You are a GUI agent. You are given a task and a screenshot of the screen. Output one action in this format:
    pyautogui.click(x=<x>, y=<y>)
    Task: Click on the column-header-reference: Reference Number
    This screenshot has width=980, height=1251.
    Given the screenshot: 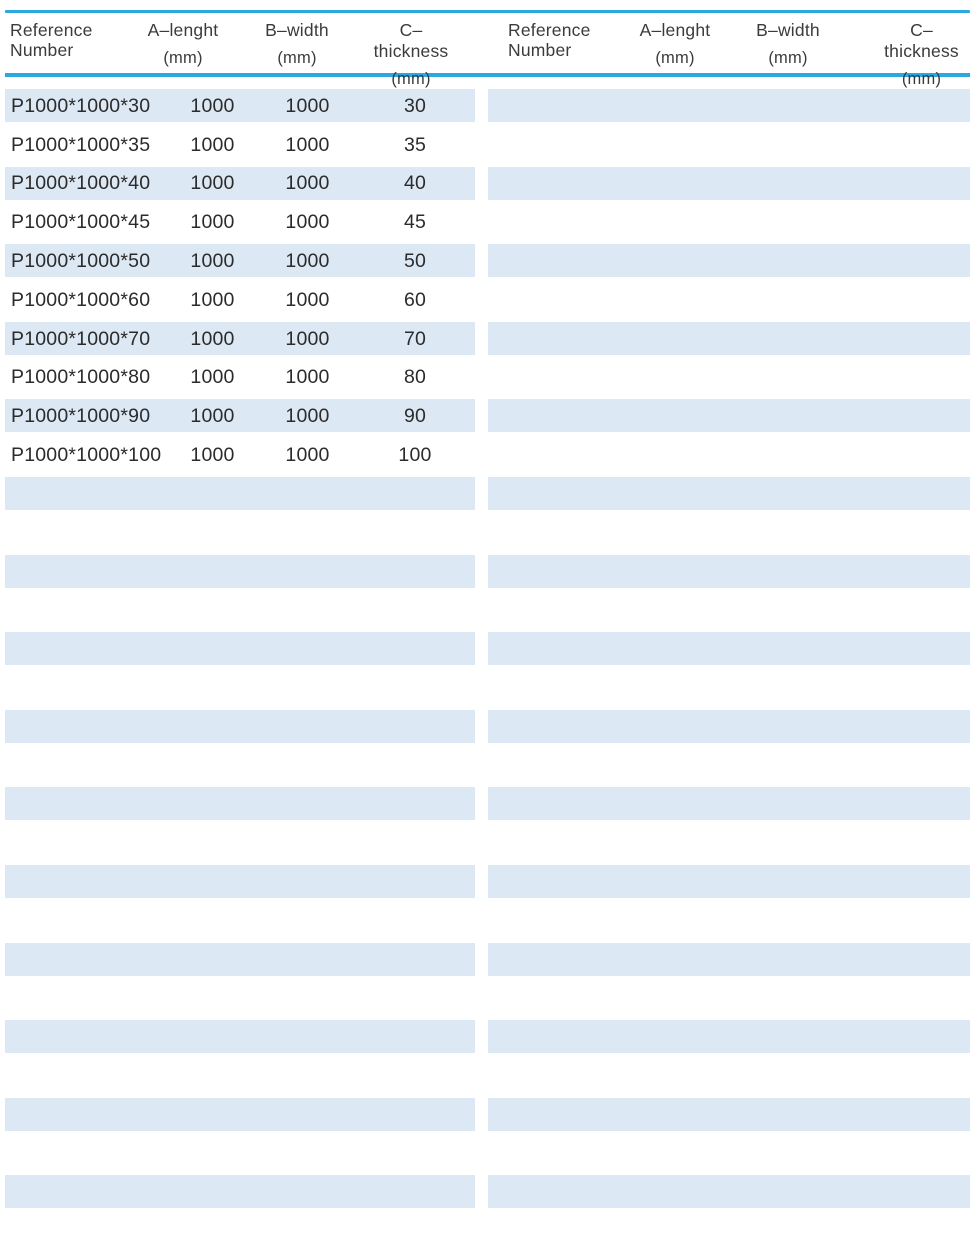 What is the action you would take?
    pyautogui.click(x=71, y=54)
    